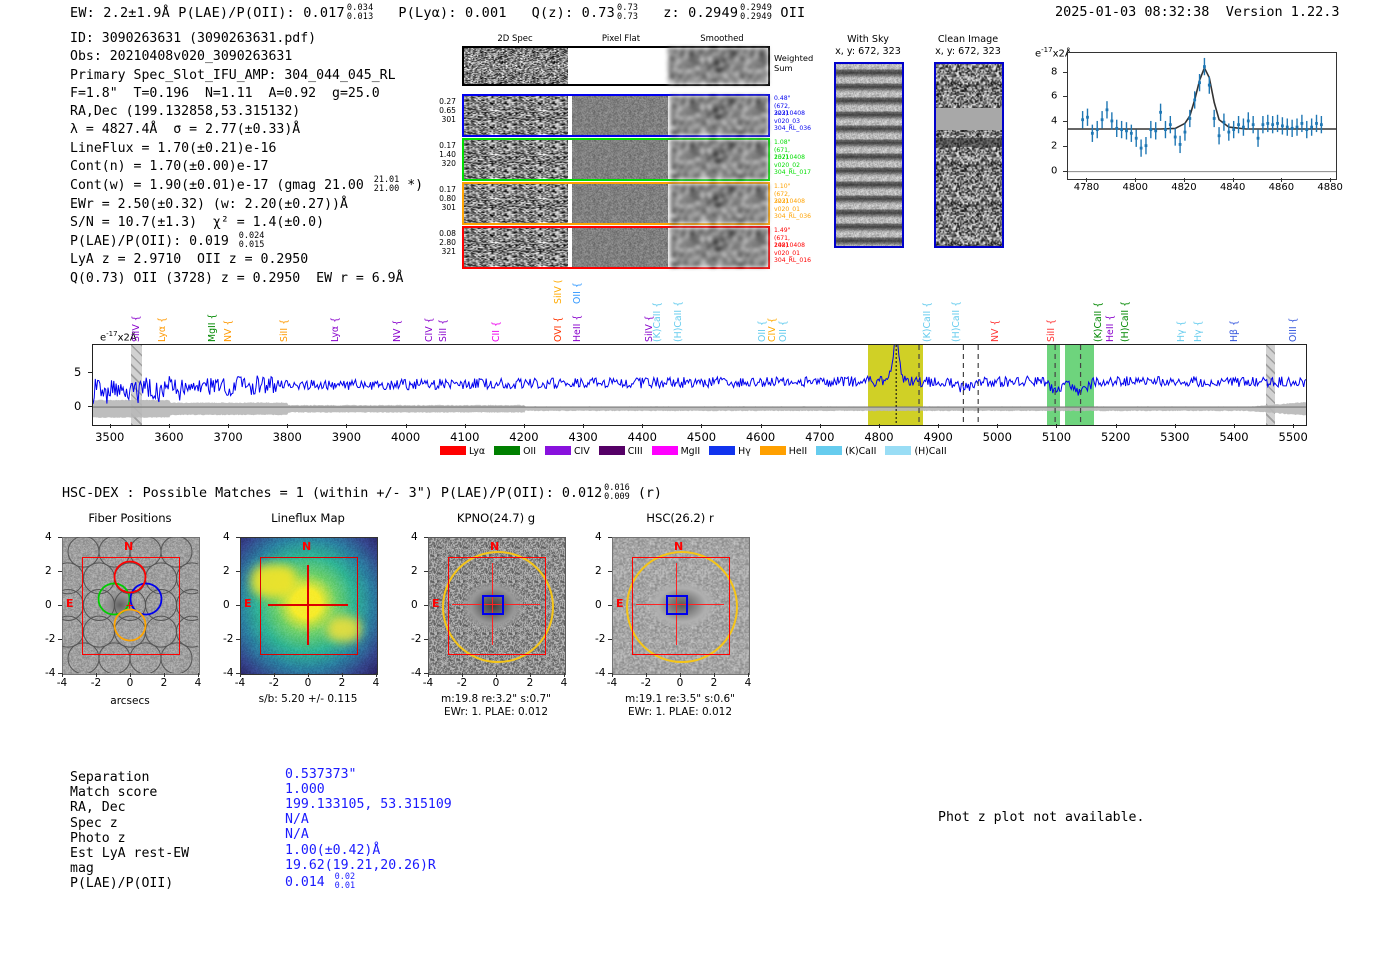 This screenshot has width=1400, height=953. I want to click on panel-xtick: -4, so click(612, 683).